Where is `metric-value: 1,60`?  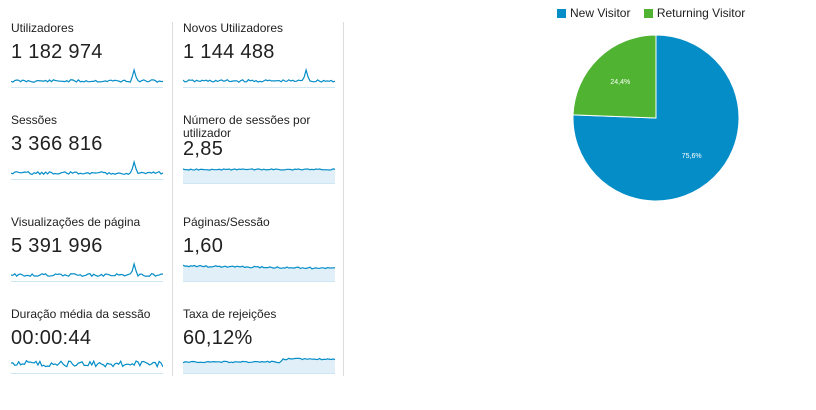
metric-value: 1,60 is located at coordinates (203, 246).